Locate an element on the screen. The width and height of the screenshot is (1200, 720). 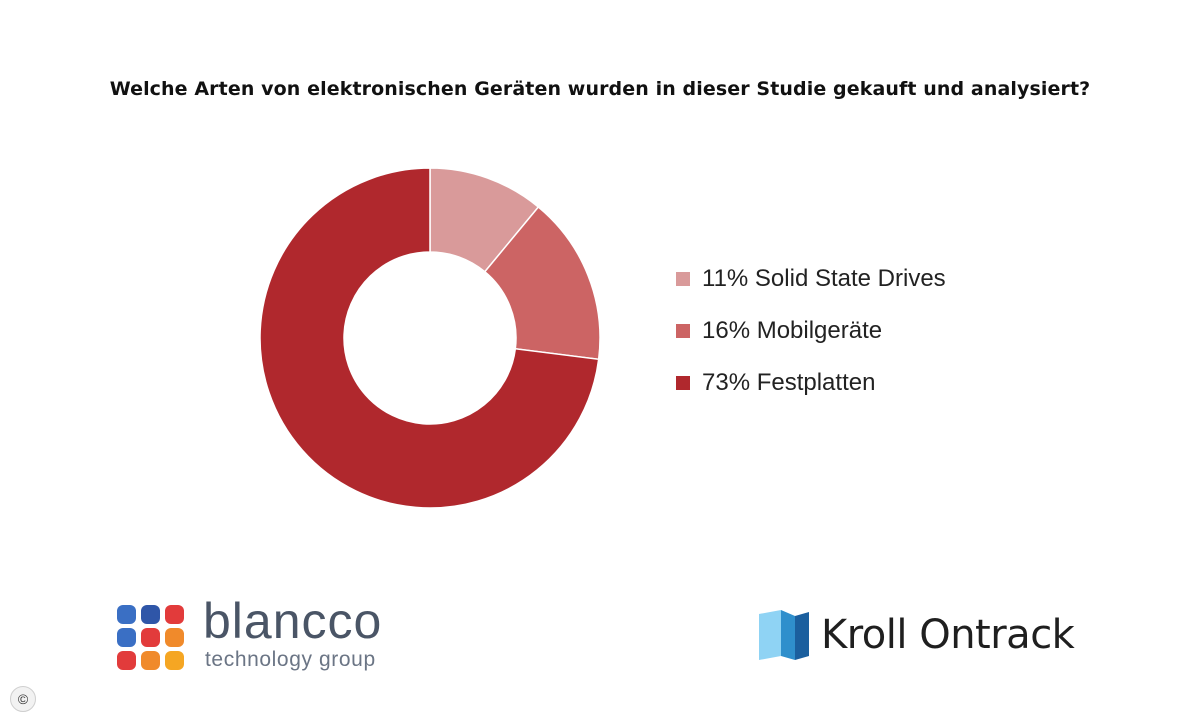
blancco-subtitle: technology group is located at coordinates (290, 659).